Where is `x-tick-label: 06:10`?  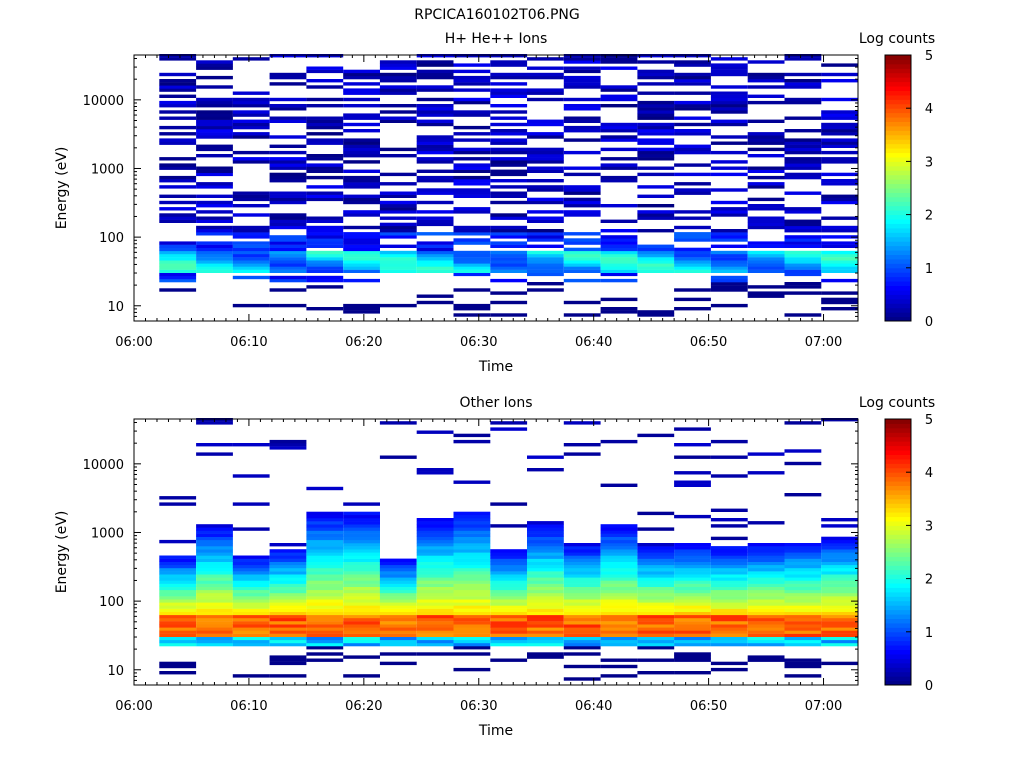 x-tick-label: 06:10 is located at coordinates (248, 706).